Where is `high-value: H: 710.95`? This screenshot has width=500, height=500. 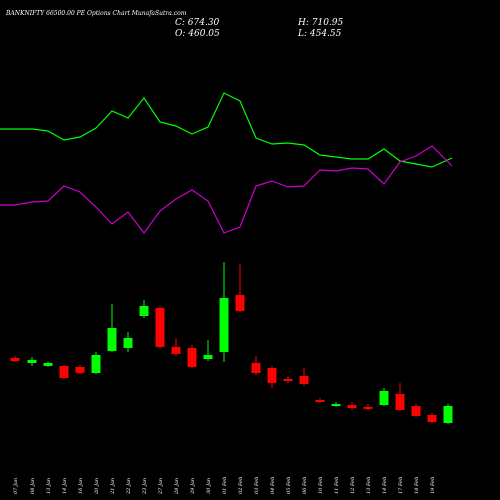
high-value: H: 710.95 is located at coordinates (321, 23).